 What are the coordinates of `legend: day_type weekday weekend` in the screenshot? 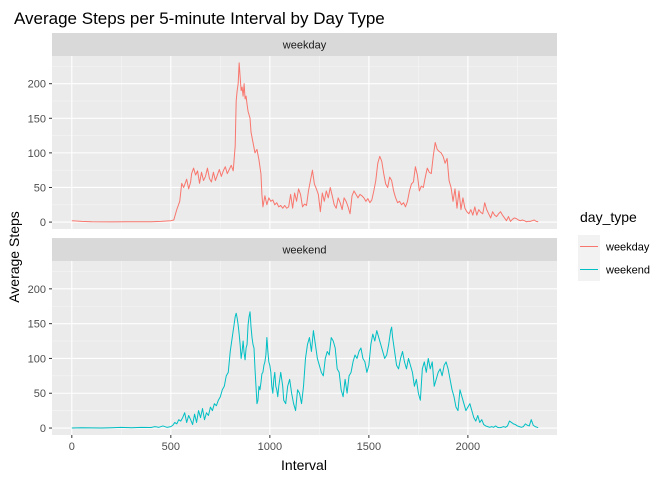 It's located at (614, 245).